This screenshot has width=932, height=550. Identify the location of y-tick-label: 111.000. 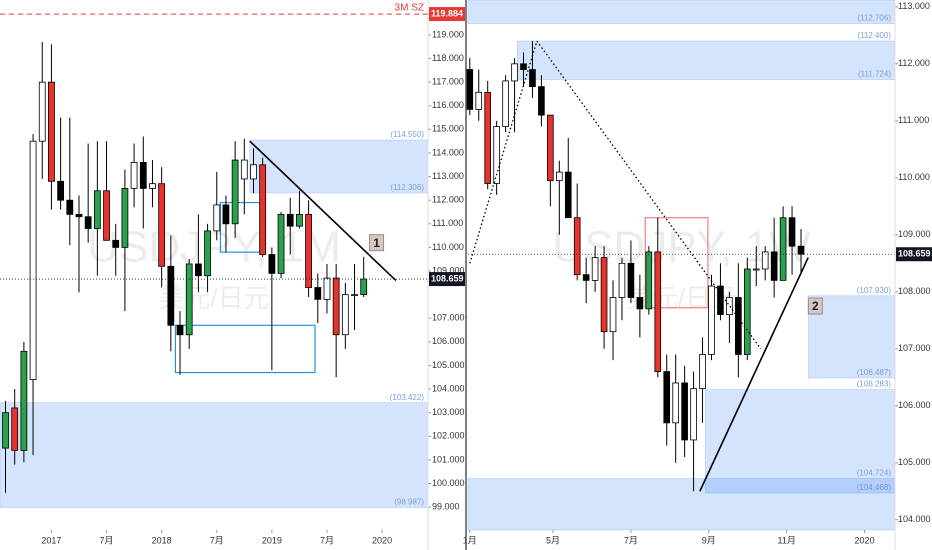
(913, 120).